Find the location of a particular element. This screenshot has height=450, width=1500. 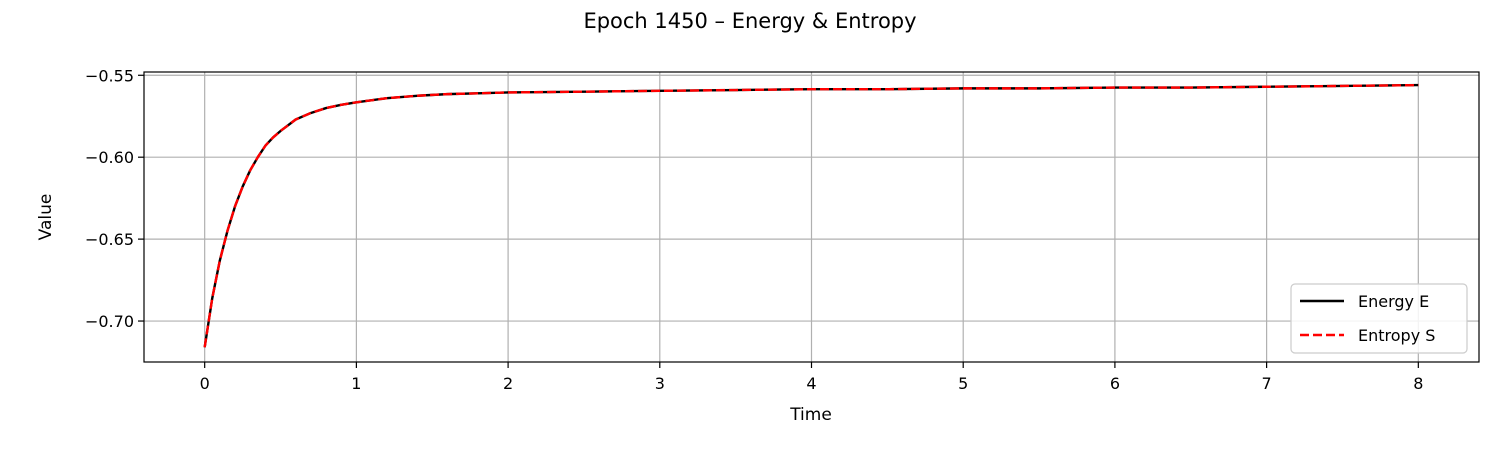

chart-title: Epoch 1450 – Energy & Entropy is located at coordinates (749, 21).